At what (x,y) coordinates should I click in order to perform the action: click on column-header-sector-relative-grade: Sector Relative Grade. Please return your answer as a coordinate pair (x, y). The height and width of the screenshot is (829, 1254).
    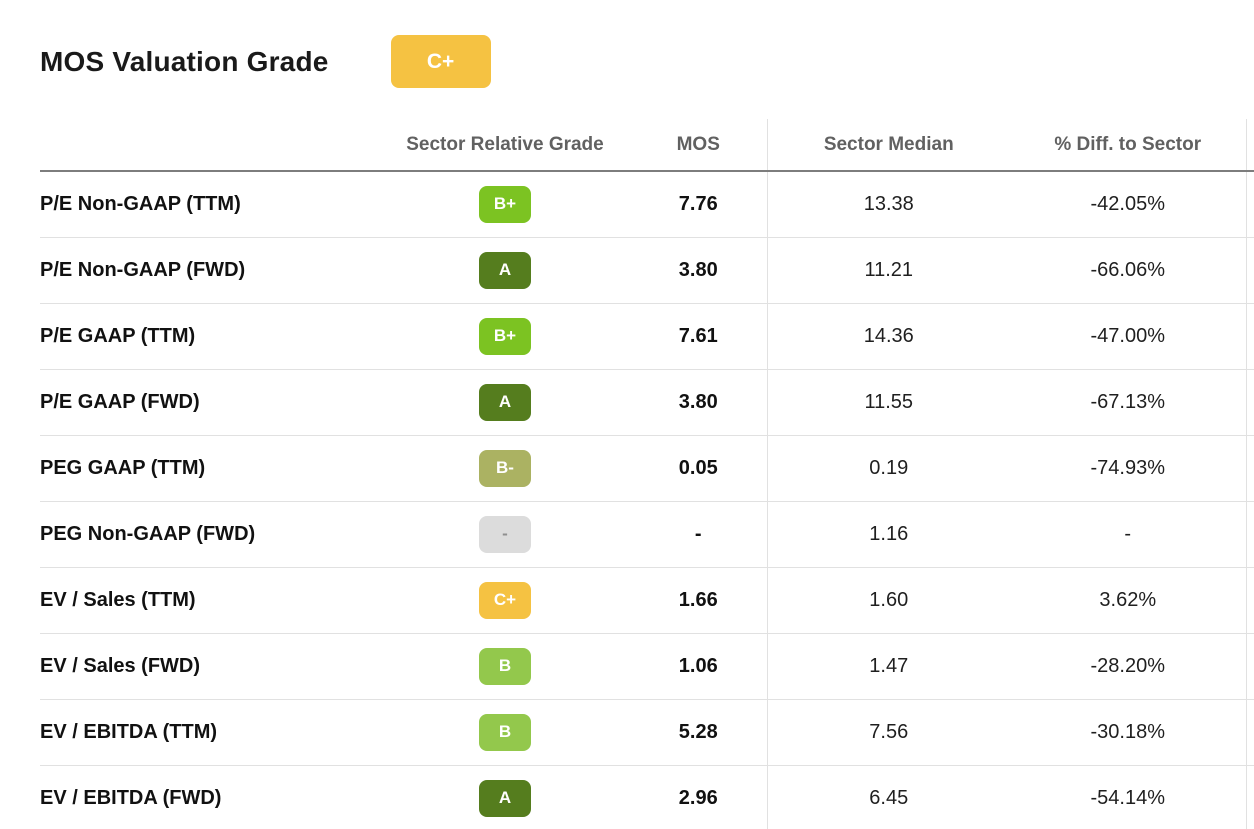
    Looking at the image, I should click on (505, 145).